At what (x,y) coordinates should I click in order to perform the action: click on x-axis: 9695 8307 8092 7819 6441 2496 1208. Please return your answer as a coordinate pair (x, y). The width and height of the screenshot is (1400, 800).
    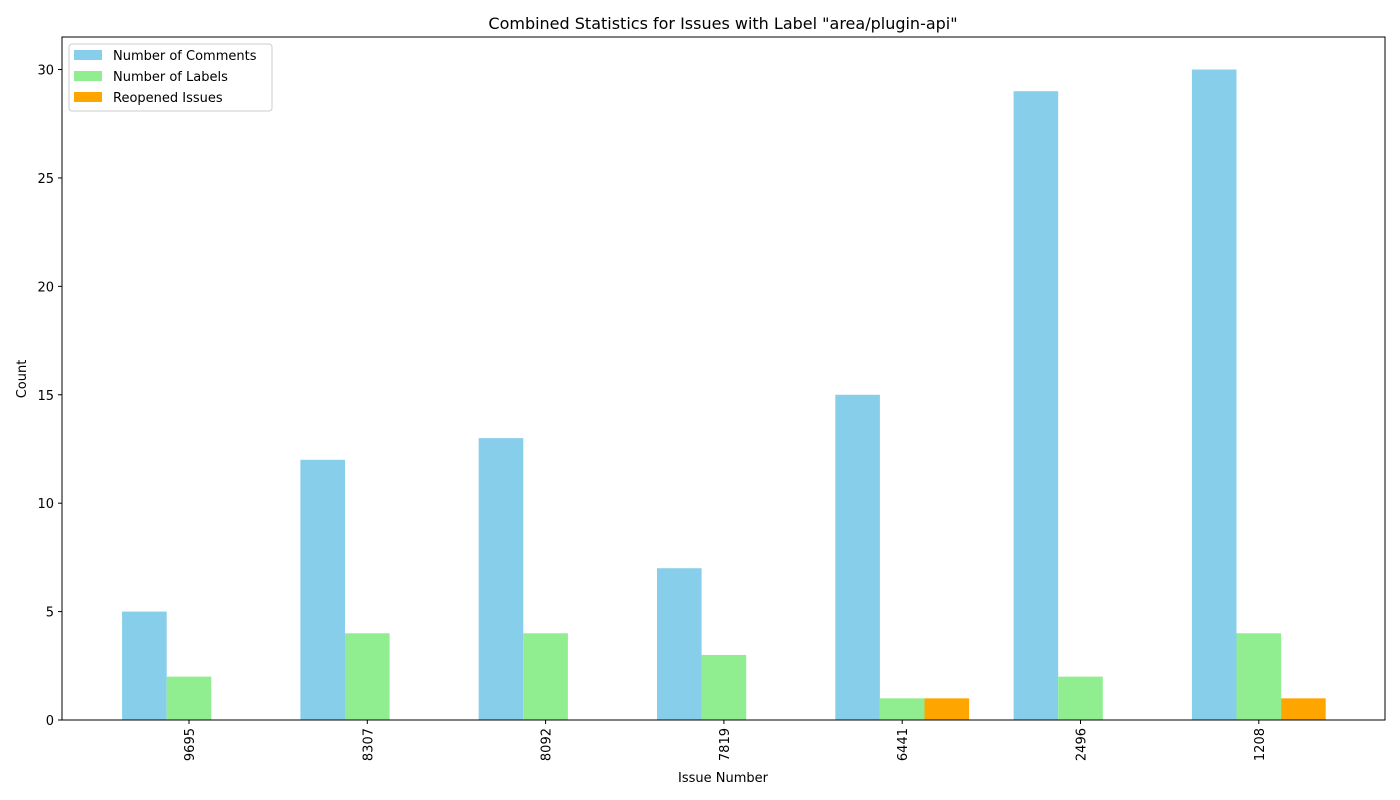
    Looking at the image, I should click on (725, 740).